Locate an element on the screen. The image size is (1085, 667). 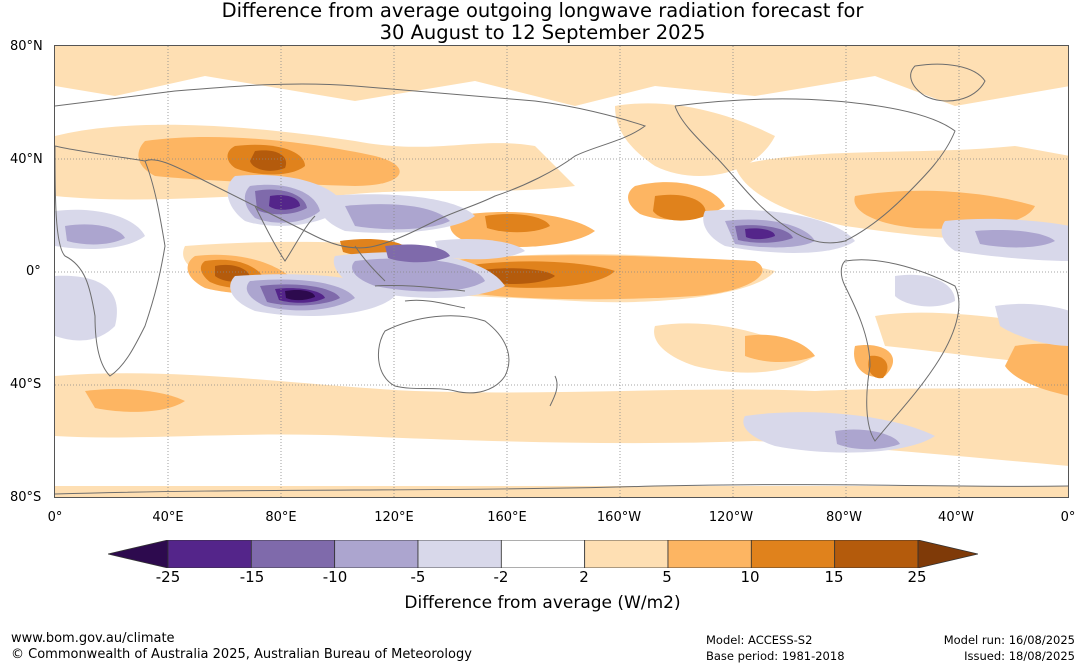
colorbar-extend-low is located at coordinates (138, 554).